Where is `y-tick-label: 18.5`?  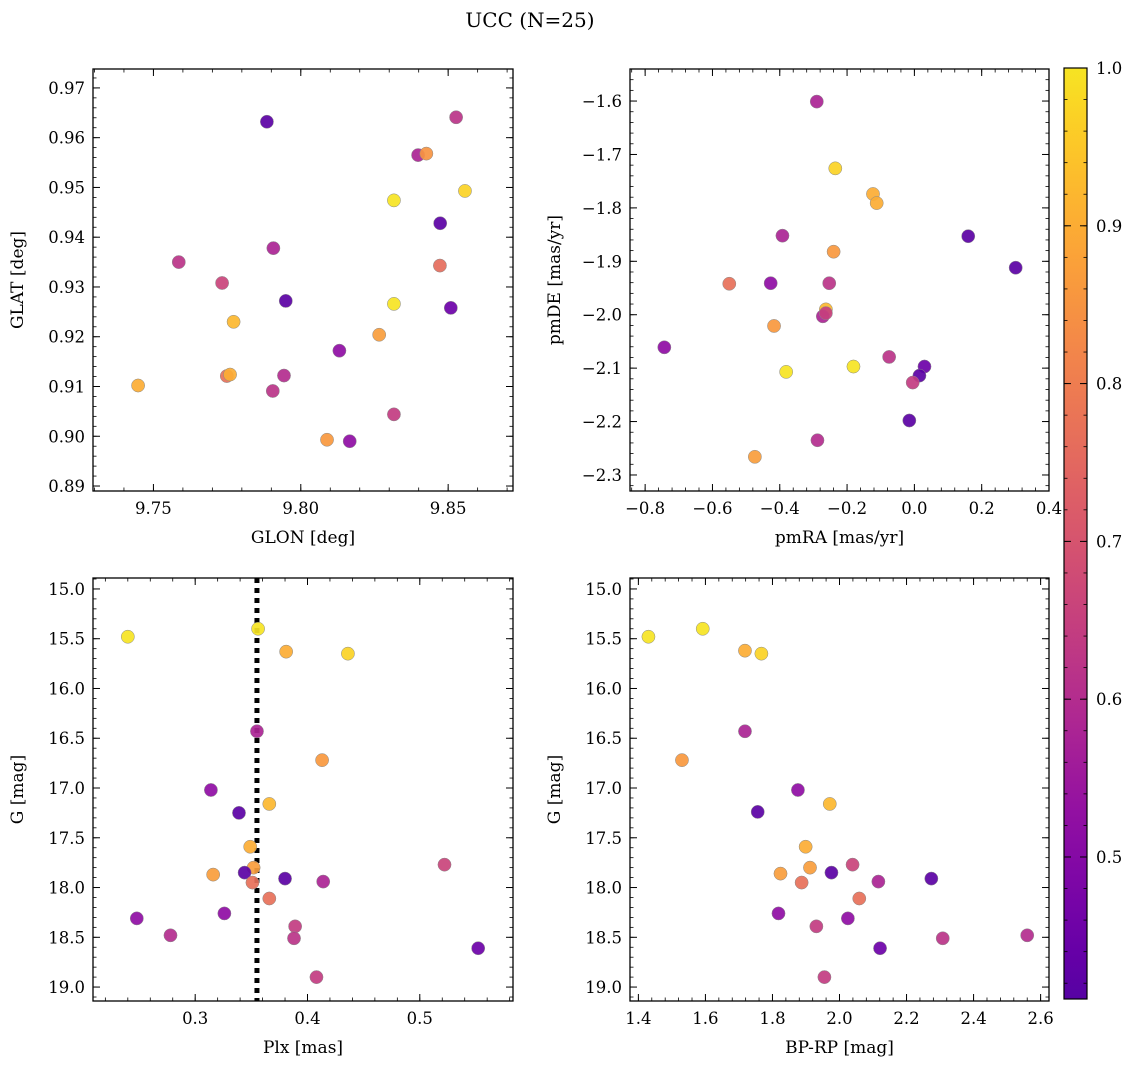
y-tick-label: 18.5 is located at coordinates (603, 937).